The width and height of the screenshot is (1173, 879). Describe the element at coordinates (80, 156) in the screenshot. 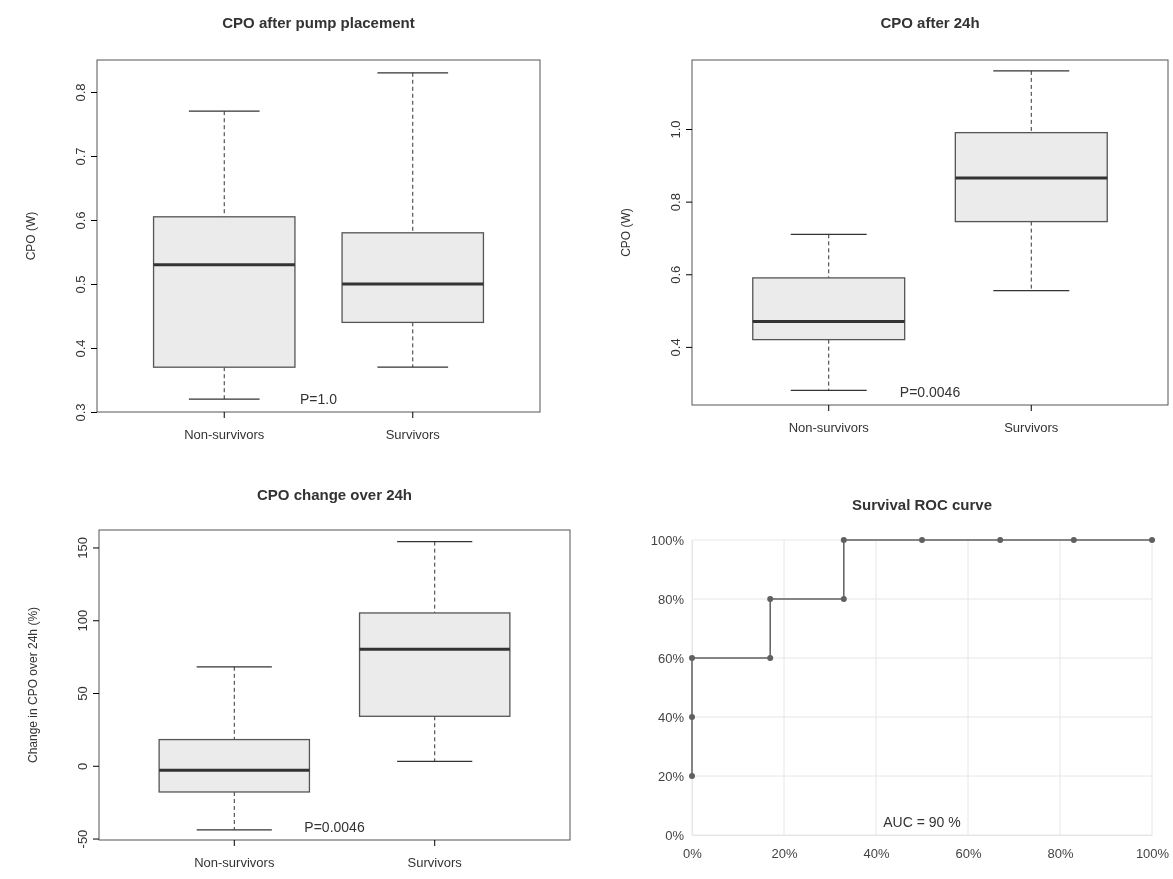

I see `y-tick-label: 0.7` at that location.